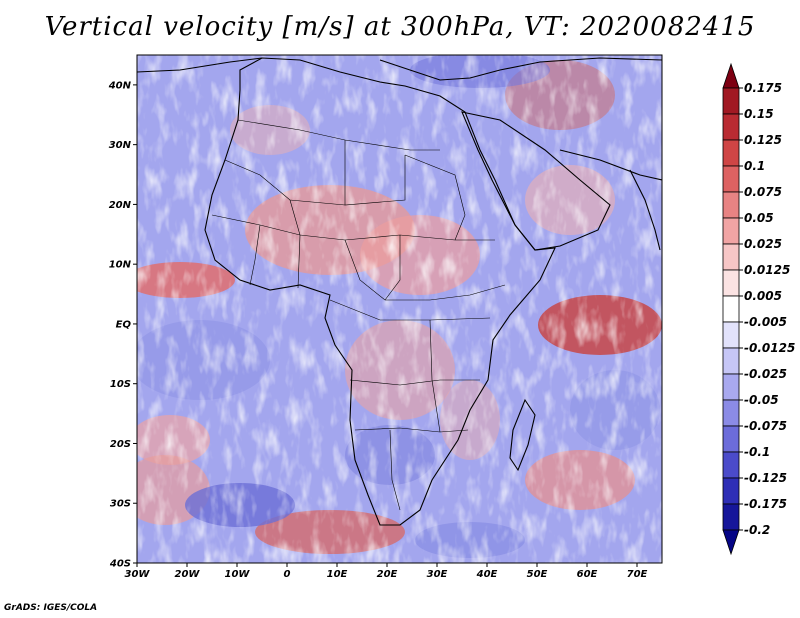 The height and width of the screenshot is (618, 800). Describe the element at coordinates (587, 574) in the screenshot. I see `lon-label: 60E` at that location.